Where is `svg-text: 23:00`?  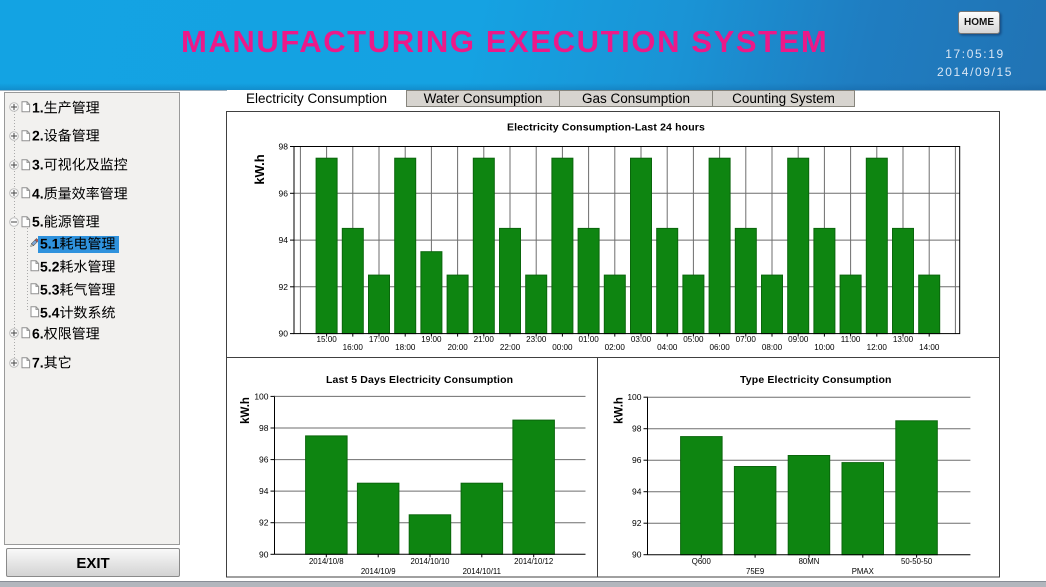 svg-text: 23:00 is located at coordinates (536, 339).